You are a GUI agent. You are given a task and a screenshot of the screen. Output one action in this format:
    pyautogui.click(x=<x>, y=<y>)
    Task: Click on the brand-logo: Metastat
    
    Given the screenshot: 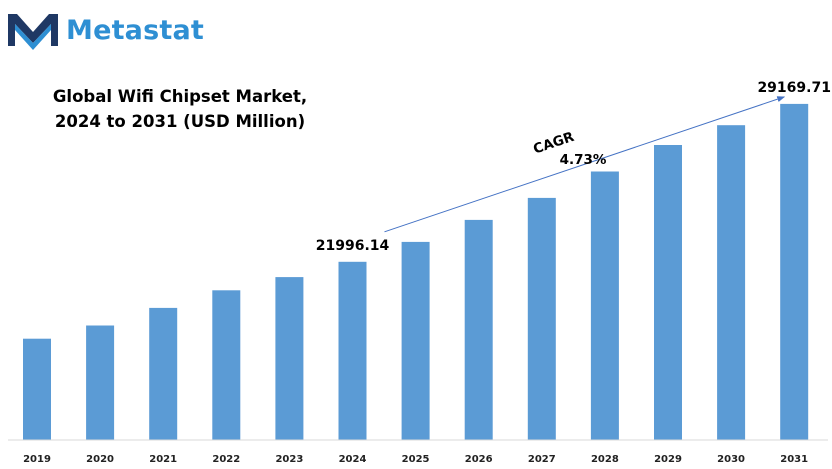 What is the action you would take?
    pyautogui.click(x=105, y=30)
    